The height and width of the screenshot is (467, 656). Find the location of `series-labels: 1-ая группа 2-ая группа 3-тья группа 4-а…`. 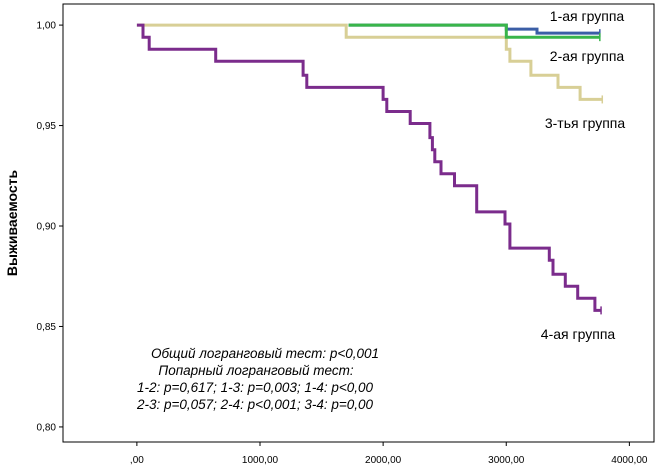

series-labels: 1-ая группа 2-ая группа 3-тья группа 4-а… is located at coordinates (583, 175).